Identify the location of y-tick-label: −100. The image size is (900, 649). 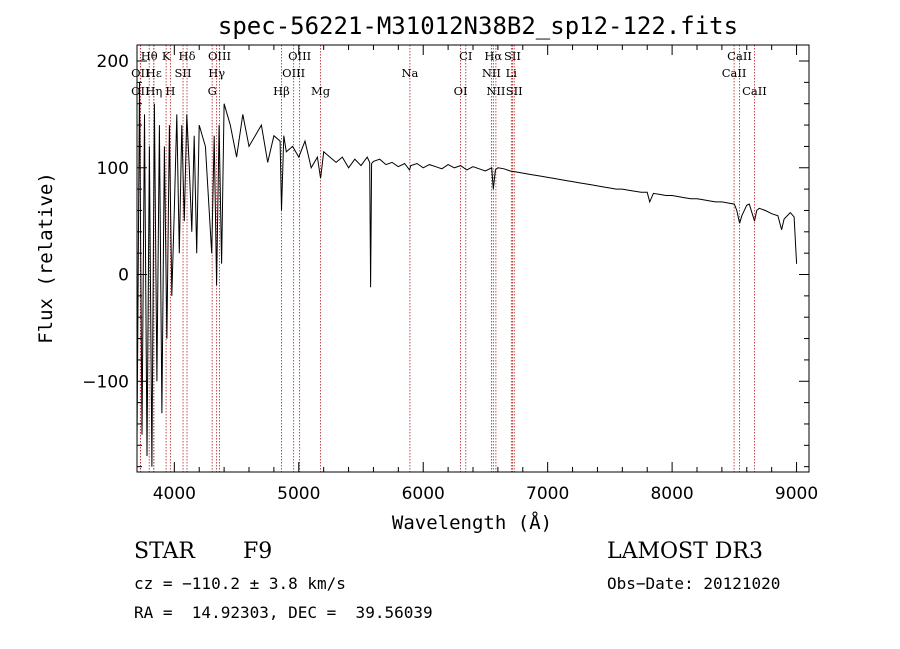
(105, 382).